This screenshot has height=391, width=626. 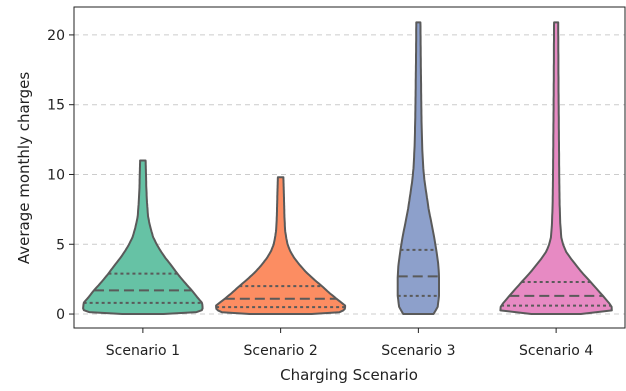 What do you see at coordinates (281, 351) in the screenshot?
I see `x-tick-label-2: Scenario 2` at bounding box center [281, 351].